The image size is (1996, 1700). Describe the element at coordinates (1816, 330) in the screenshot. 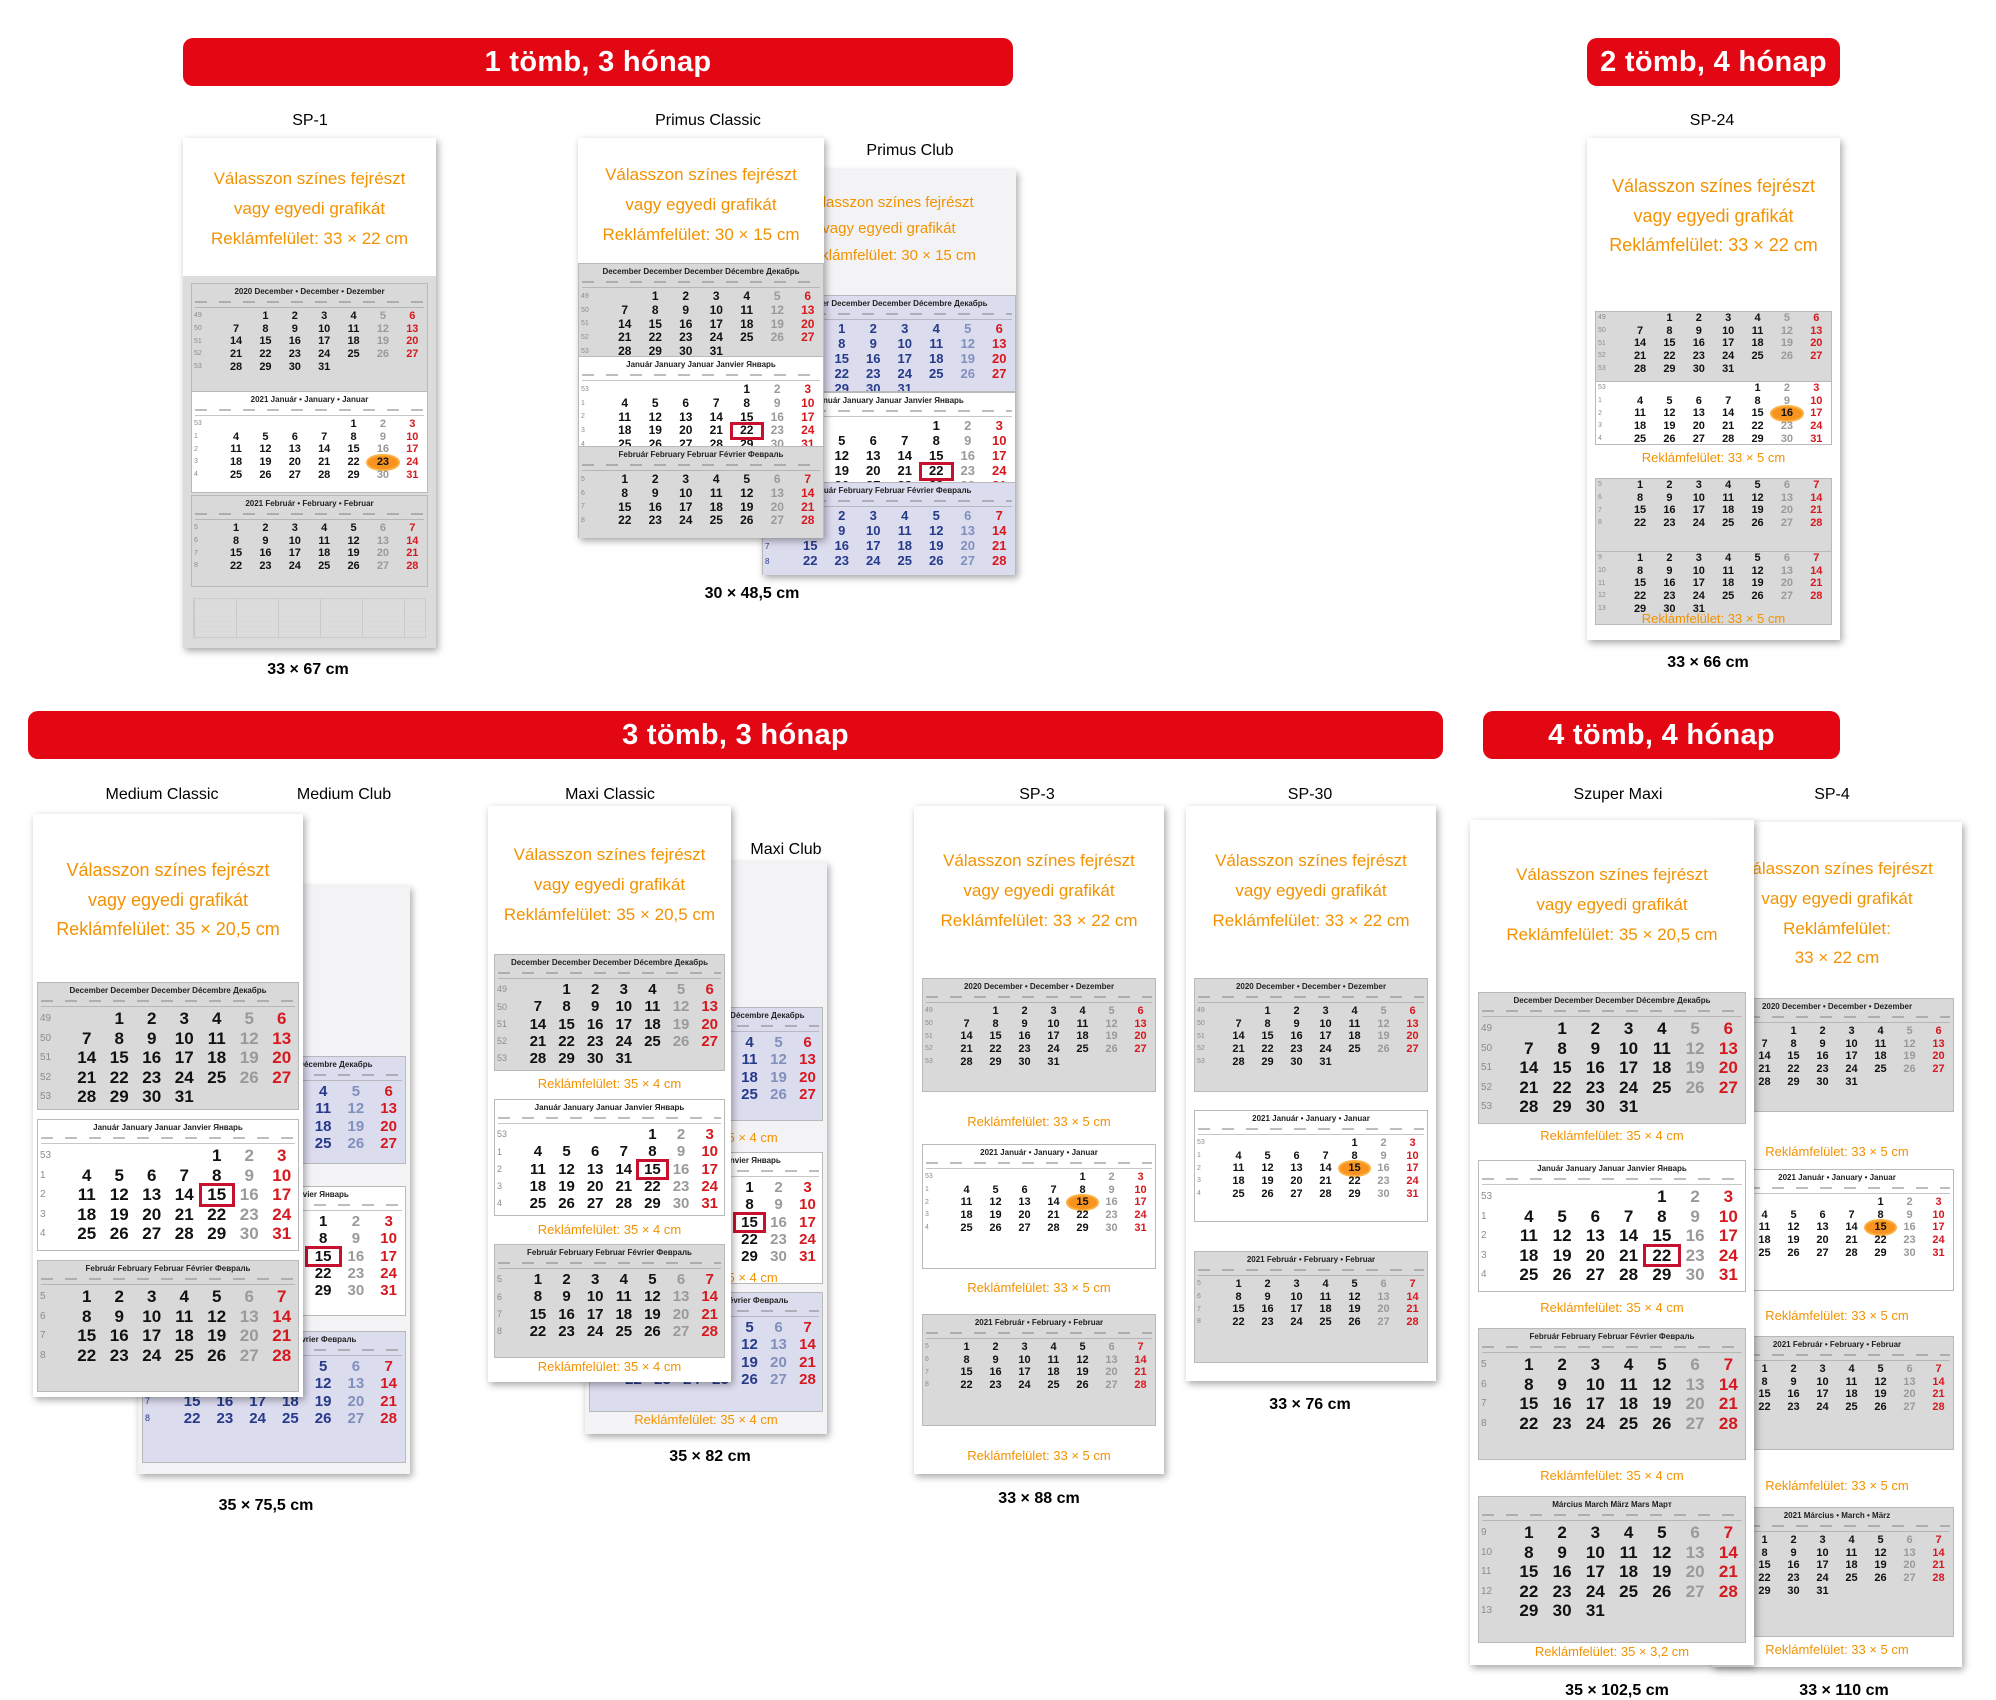

I see `day-cell: 13` at that location.